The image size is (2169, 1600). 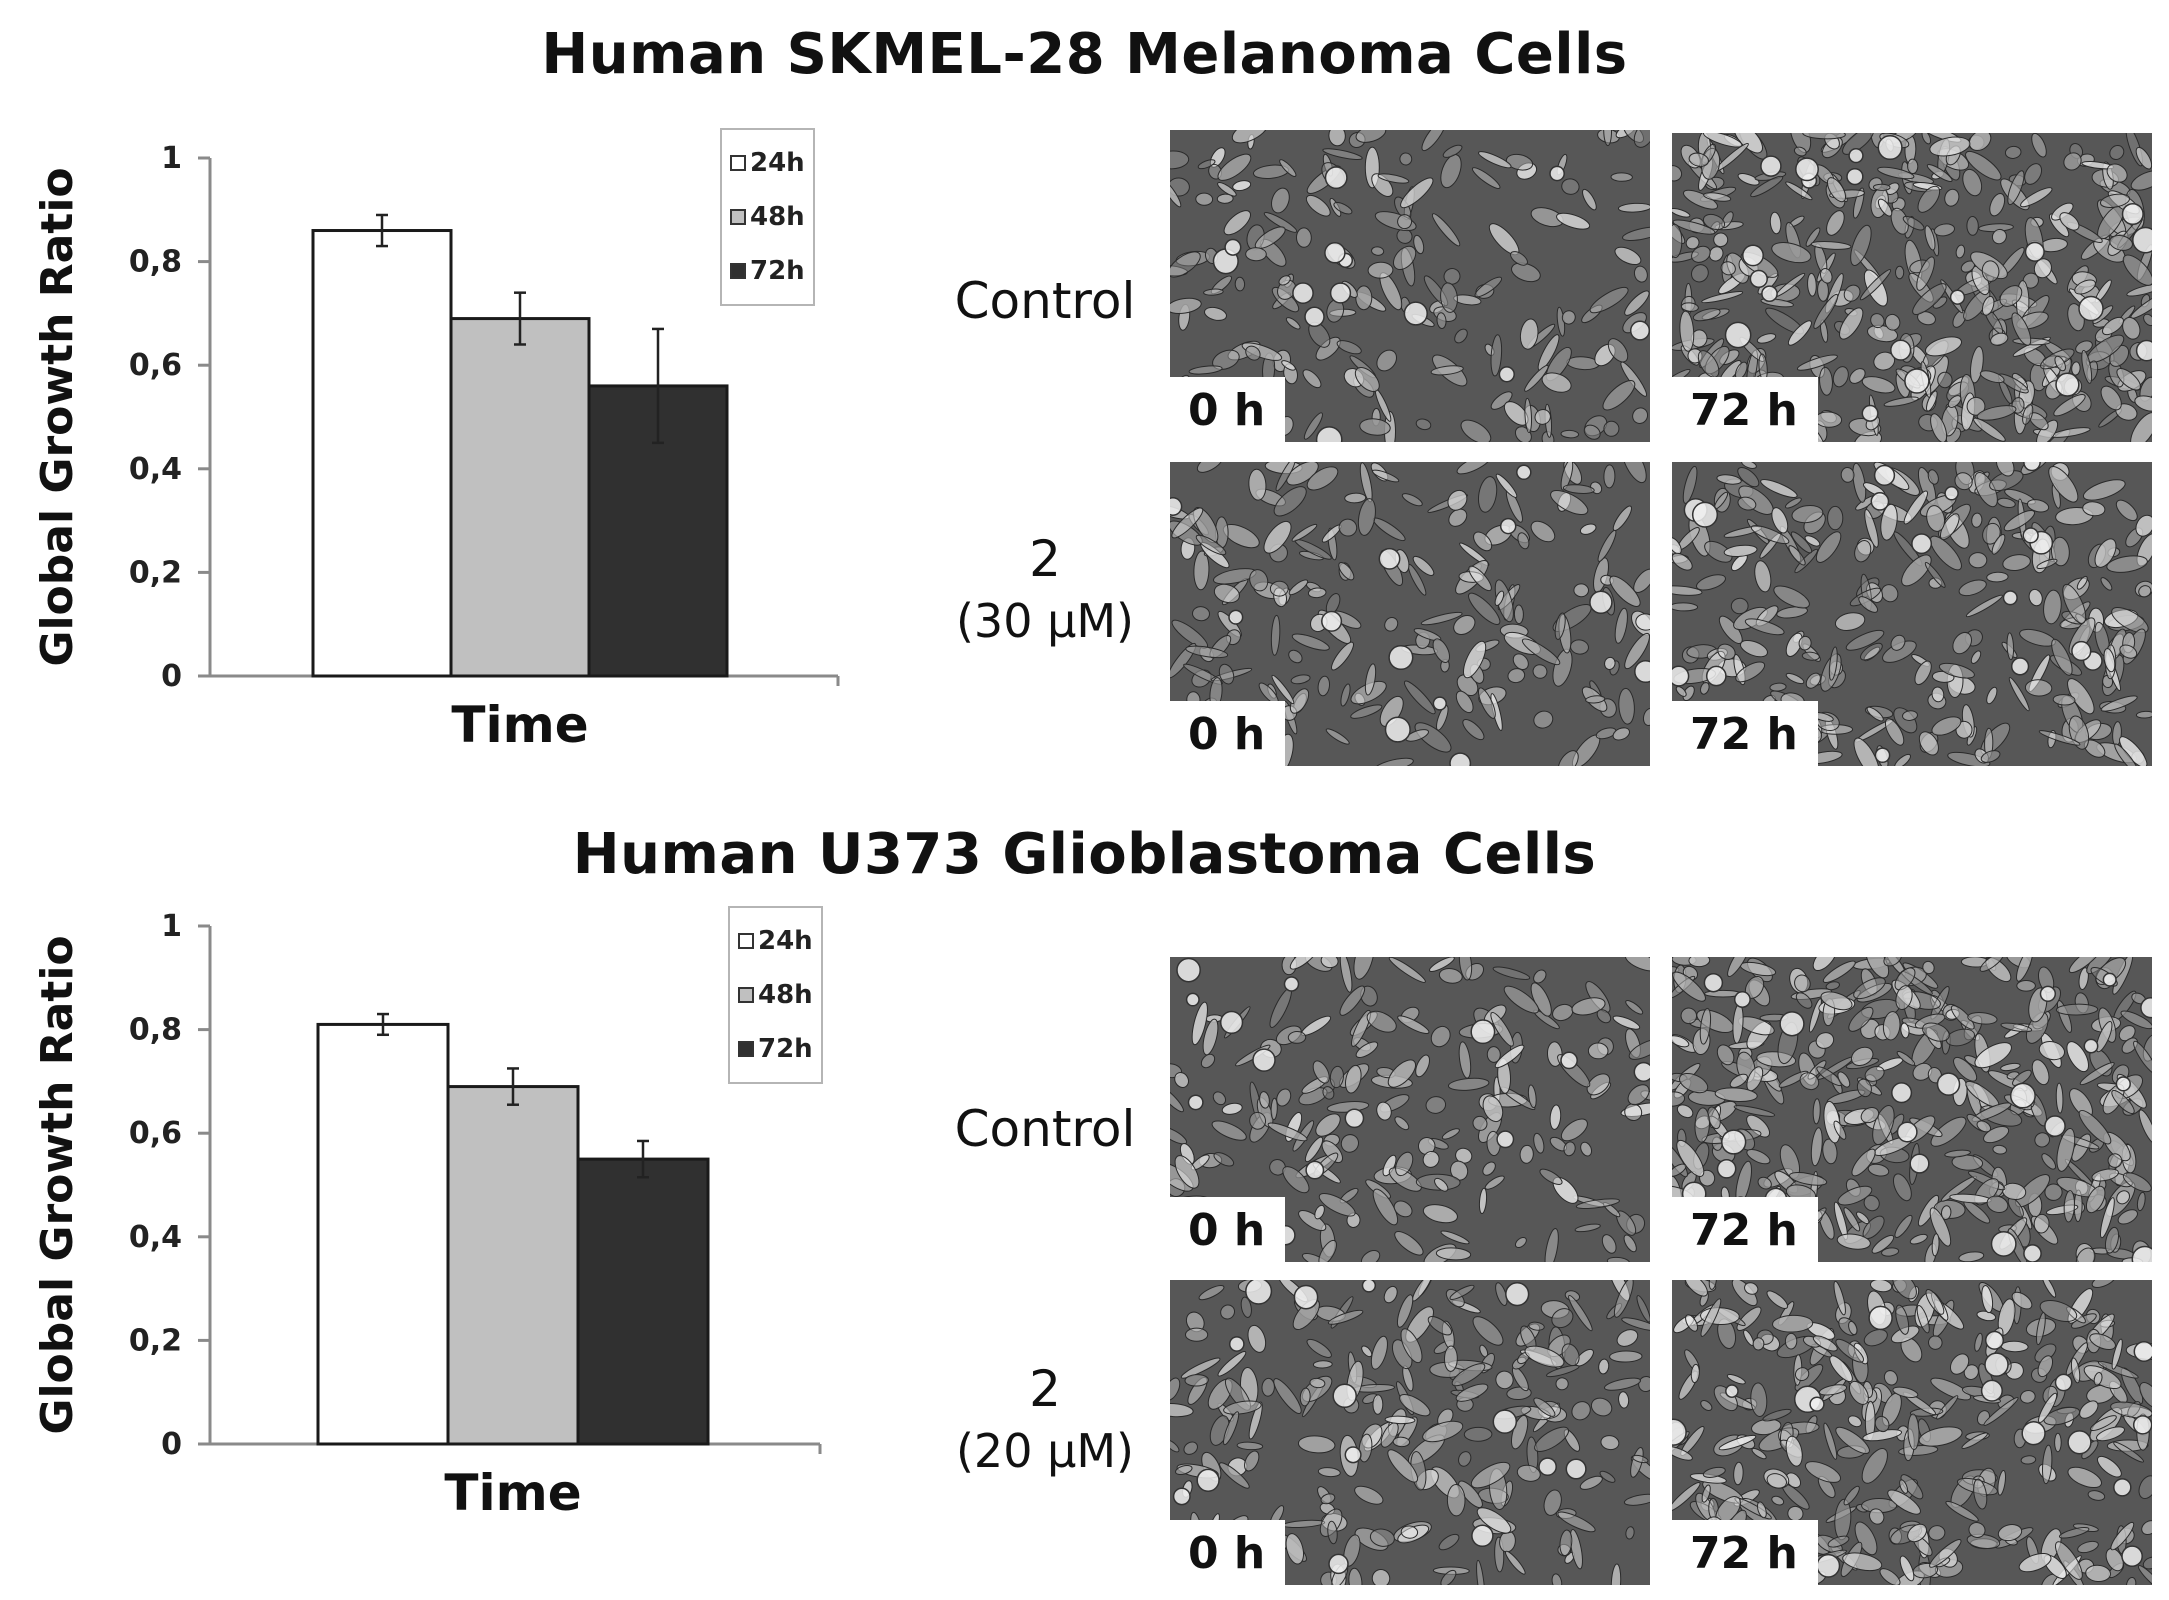 I want to click on bar-72h, so click(x=643, y=1301).